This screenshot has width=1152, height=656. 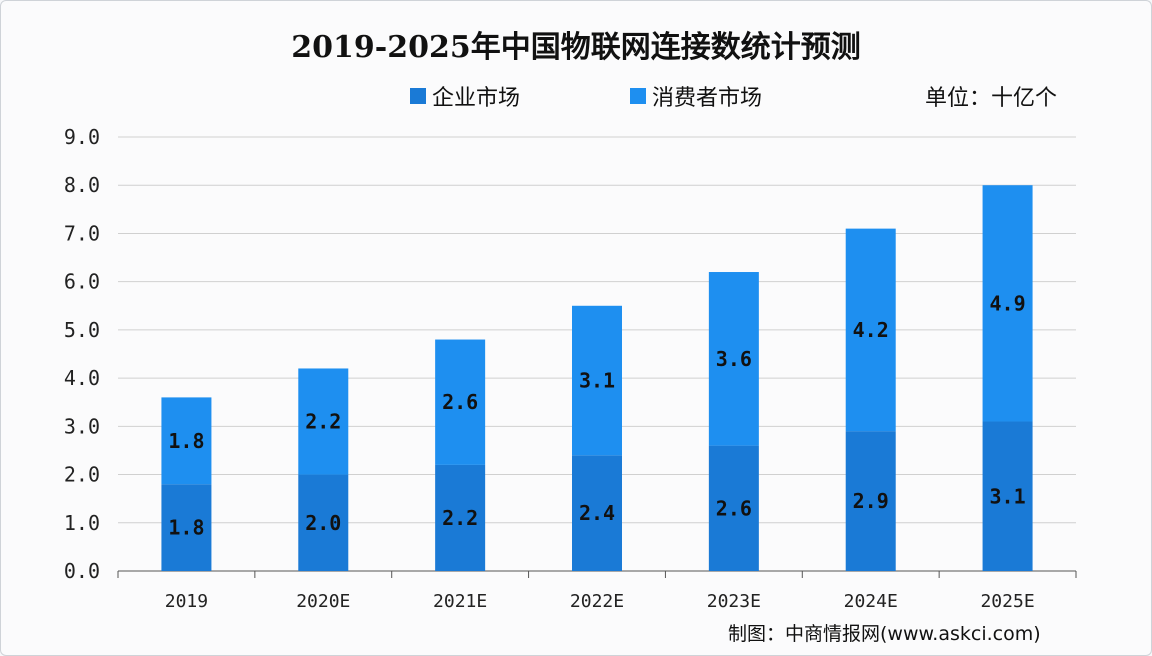 What do you see at coordinates (1007, 601) in the screenshot?
I see `x-tick-label: 2025E` at bounding box center [1007, 601].